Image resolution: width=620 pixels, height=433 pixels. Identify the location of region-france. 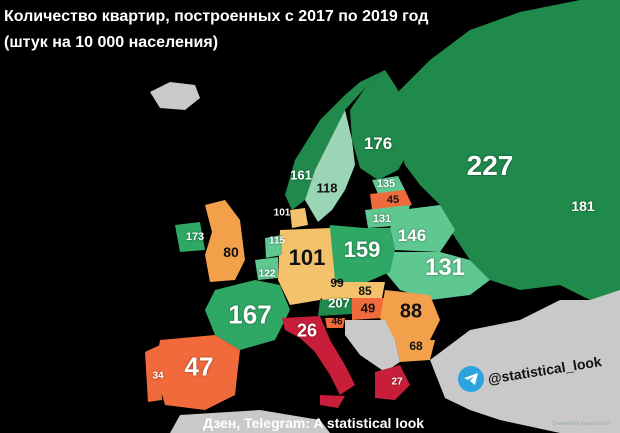
(247, 315).